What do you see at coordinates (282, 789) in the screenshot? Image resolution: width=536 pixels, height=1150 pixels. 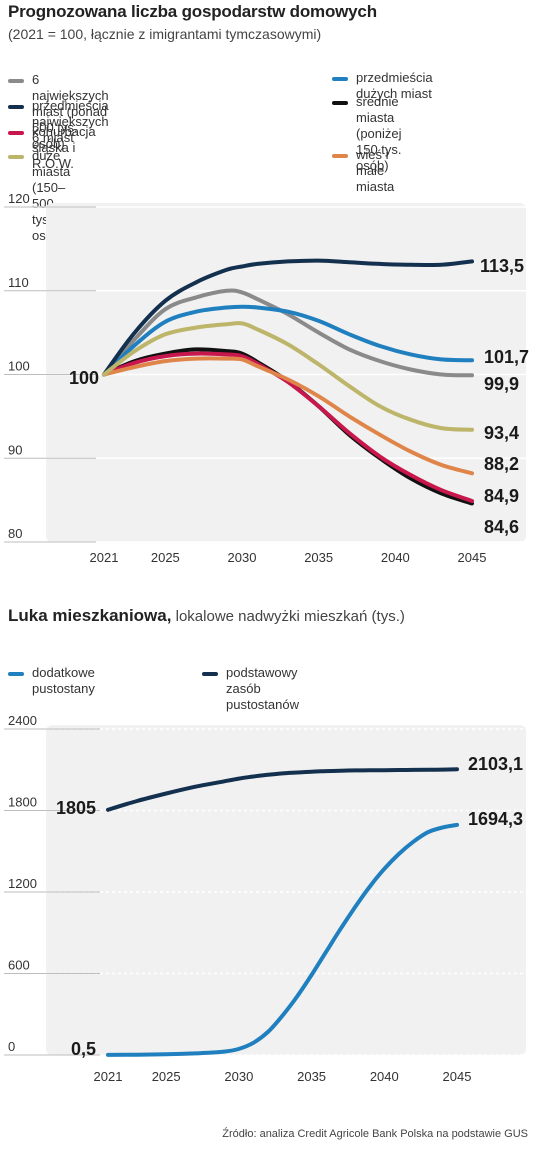 I see `chart2-series-line-podstawowy-zaso-b-pustostano-w` at bounding box center [282, 789].